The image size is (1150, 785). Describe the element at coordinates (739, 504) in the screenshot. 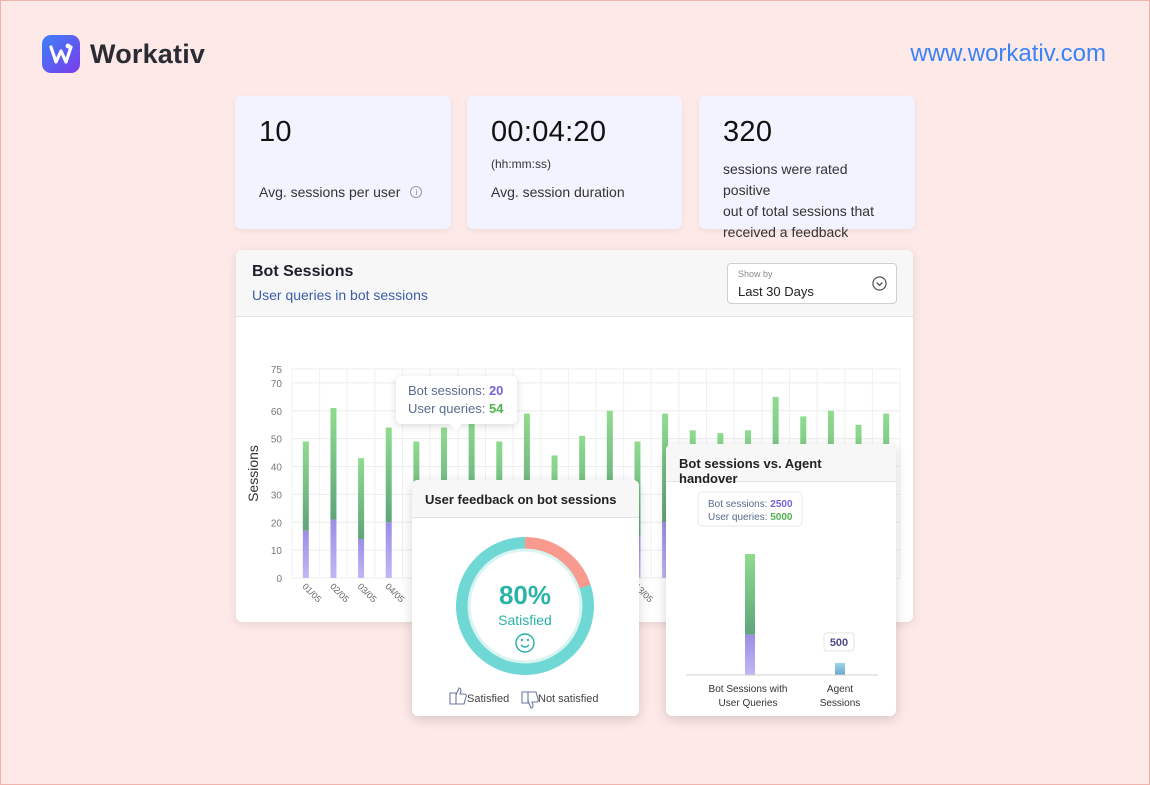

I see `handover-tooltip-bot-label: Bot sessions:` at that location.